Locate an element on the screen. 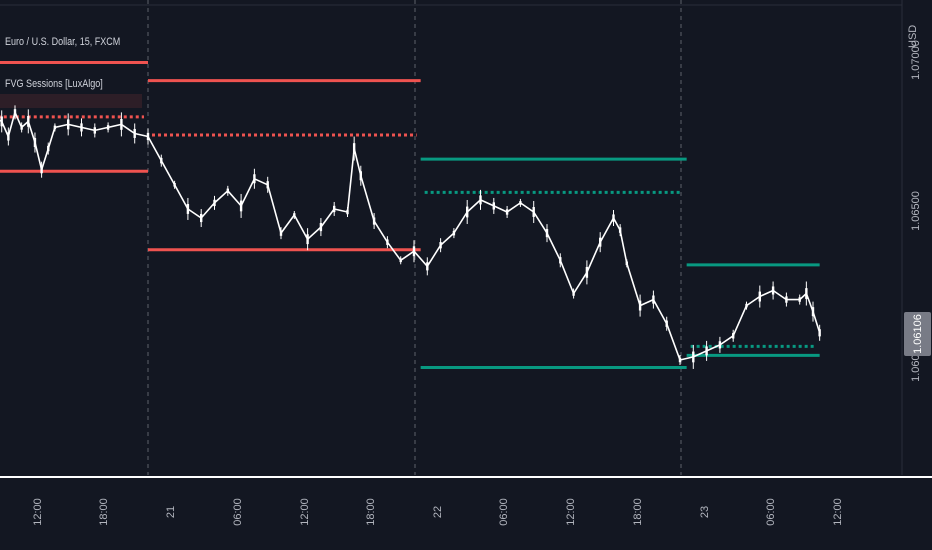 The height and width of the screenshot is (550, 932). price-axis-currency: USD is located at coordinates (913, 36).